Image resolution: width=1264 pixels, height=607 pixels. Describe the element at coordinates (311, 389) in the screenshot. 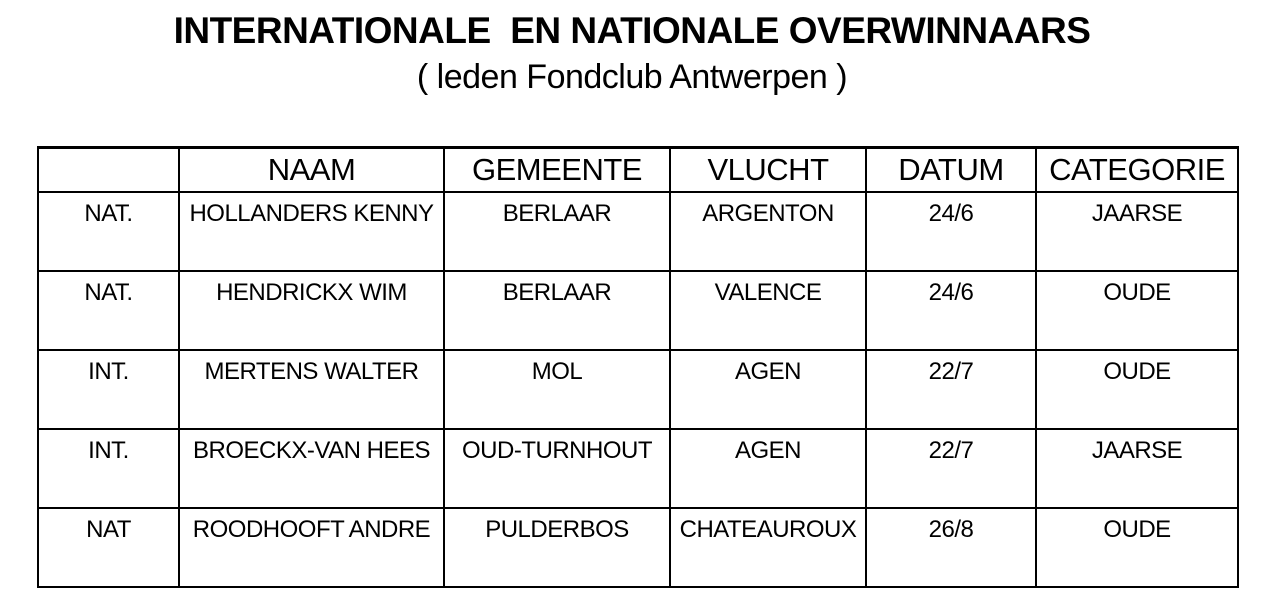

I see `cell-naam: MERTENS WALTER` at that location.